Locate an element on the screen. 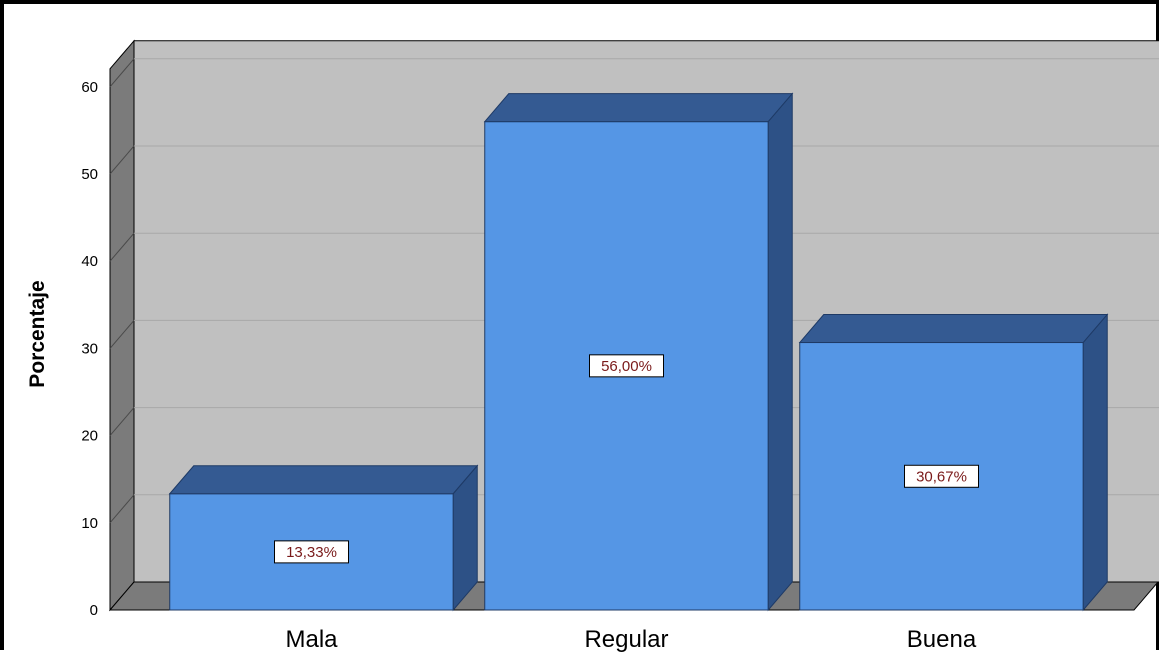  bar-buena: 30,67% is located at coordinates (953, 462).